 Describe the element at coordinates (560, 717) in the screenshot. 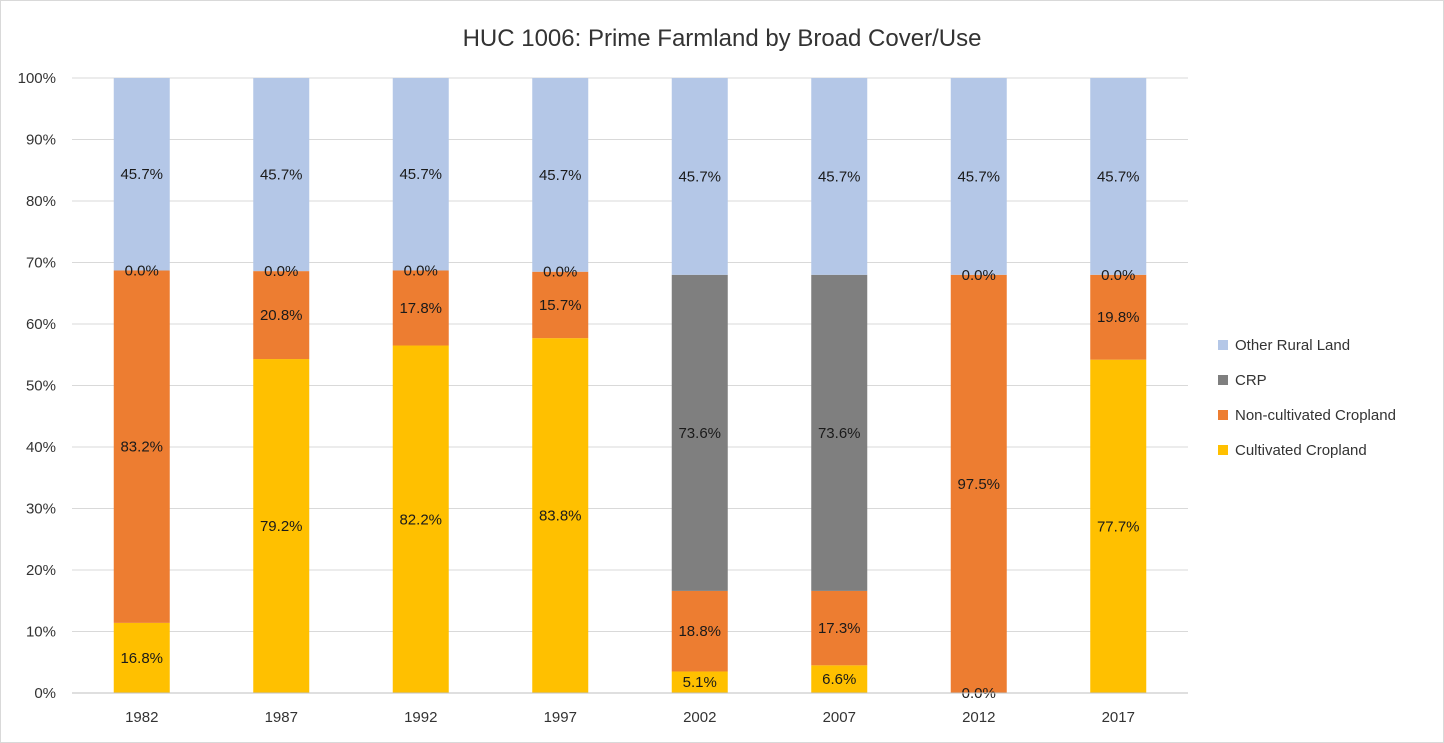

I see `x-tick-label: 1997` at that location.